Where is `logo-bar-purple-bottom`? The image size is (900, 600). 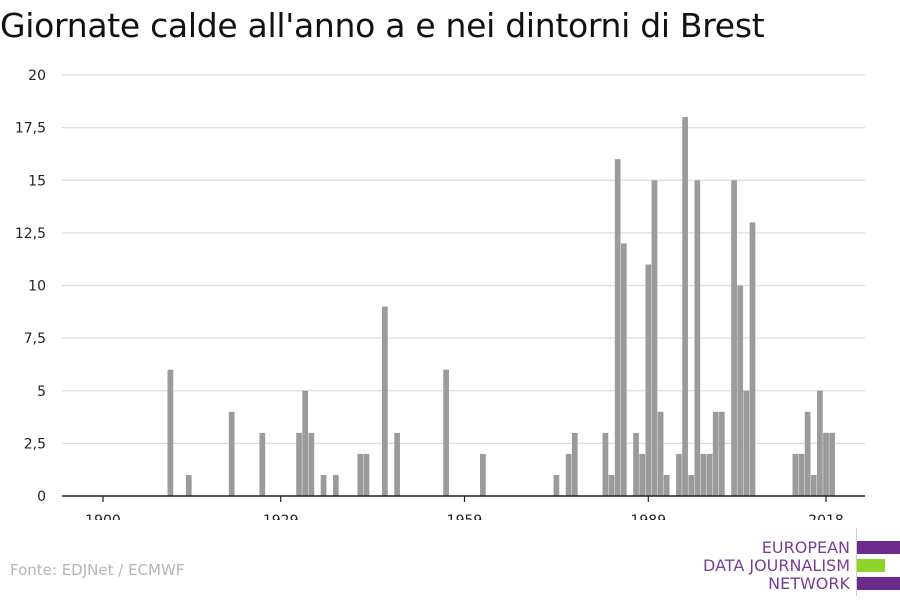 logo-bar-purple-bottom is located at coordinates (878, 583).